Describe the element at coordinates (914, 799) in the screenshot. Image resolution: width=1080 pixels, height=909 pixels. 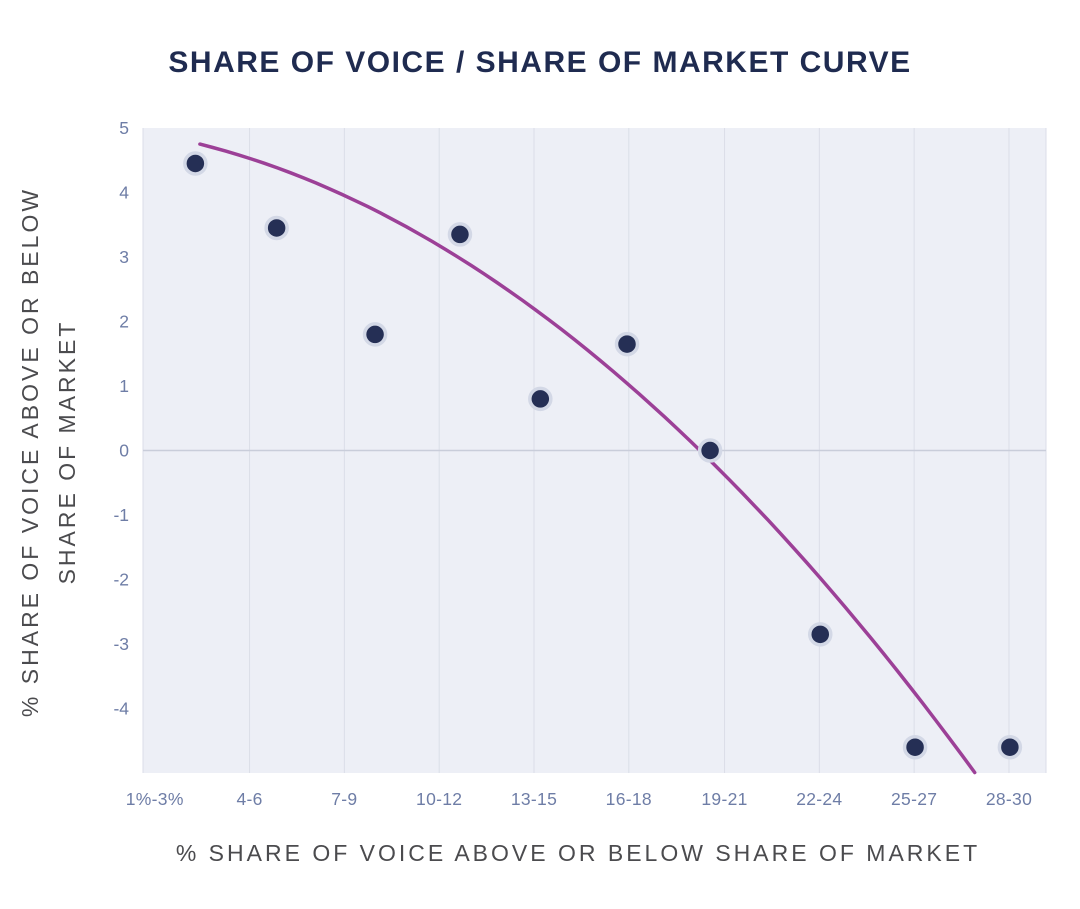
I see `x-tick-label: 25-27` at that location.